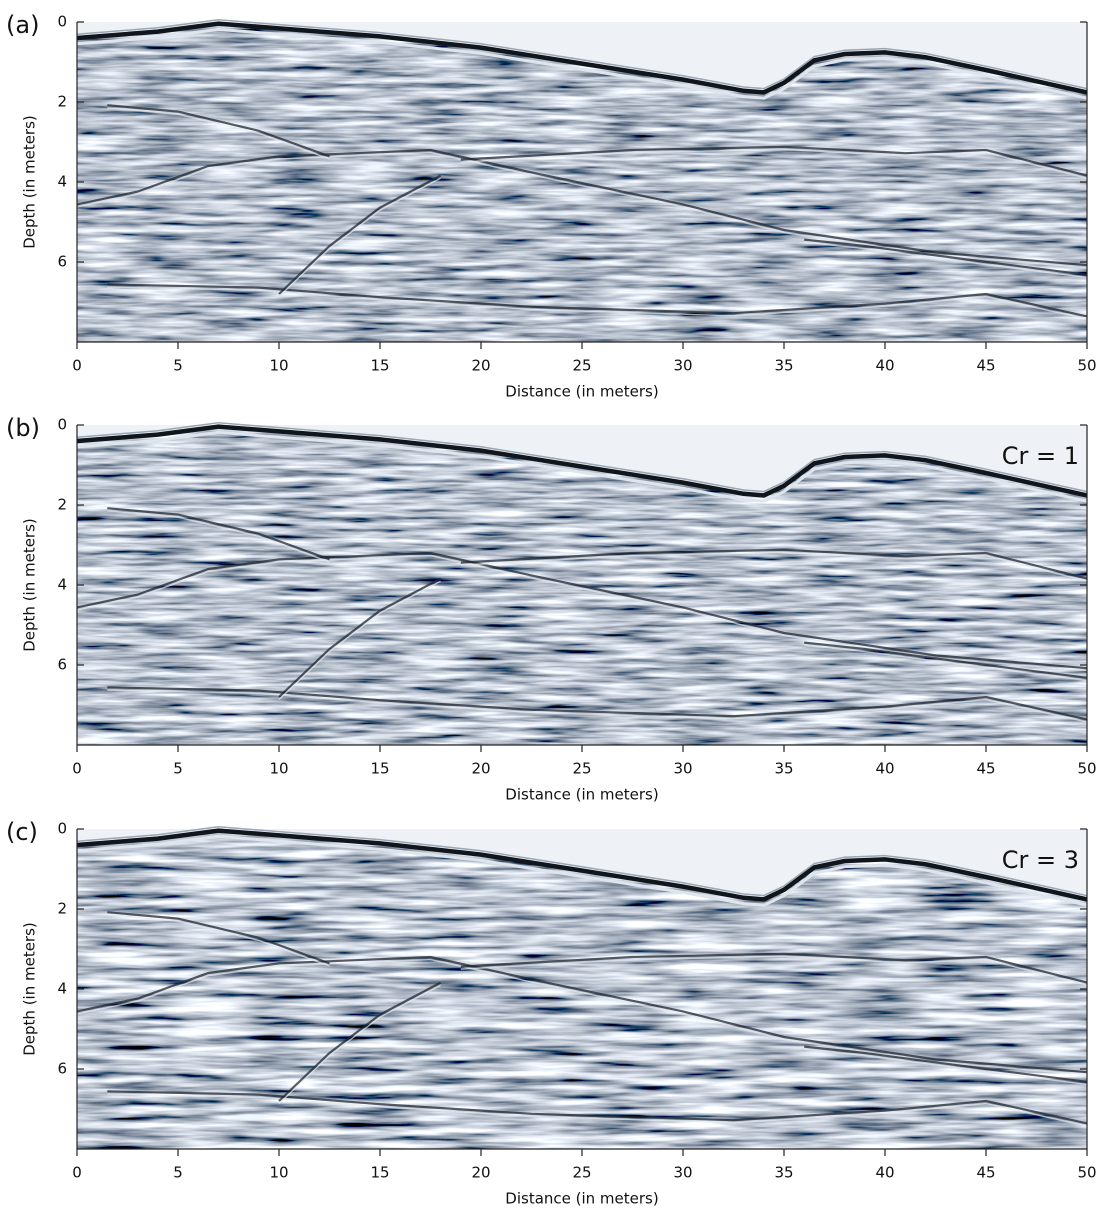 This screenshot has height=1210, width=1103. Describe the element at coordinates (22, 25) in the screenshot. I see `panel-label: (a)` at that location.